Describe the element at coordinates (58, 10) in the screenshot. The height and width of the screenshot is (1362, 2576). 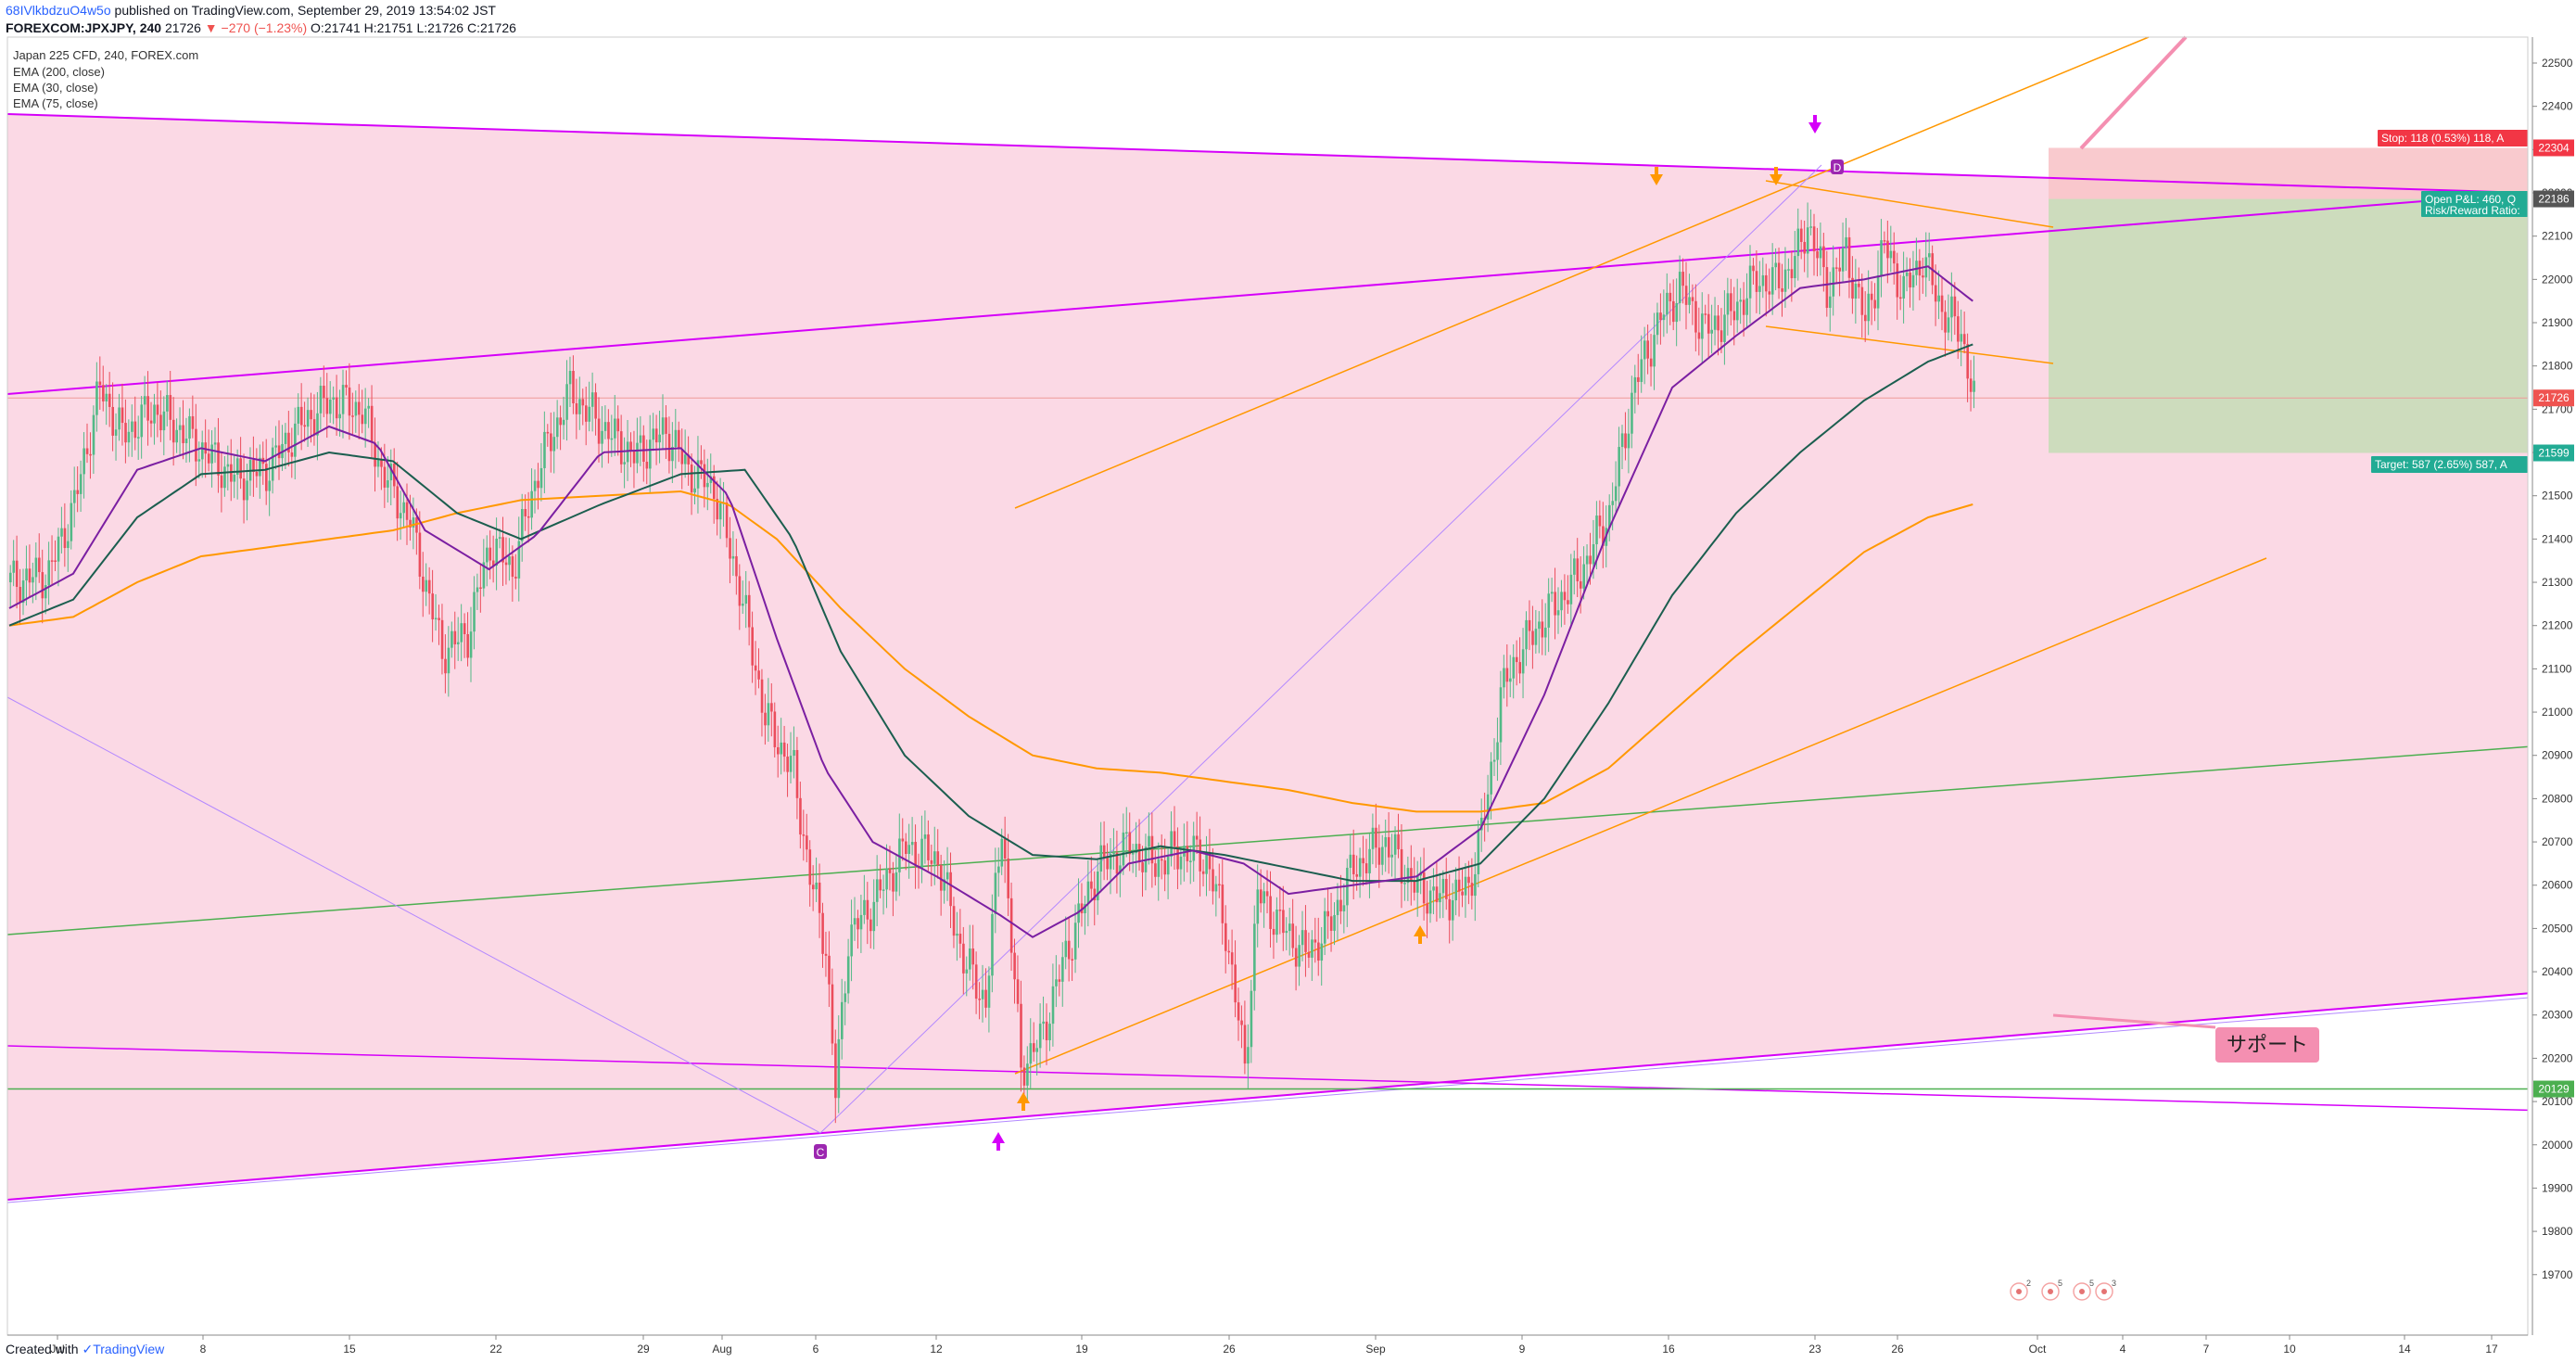
I see `author-name: 68IVlkbdzuO4w5o` at that location.